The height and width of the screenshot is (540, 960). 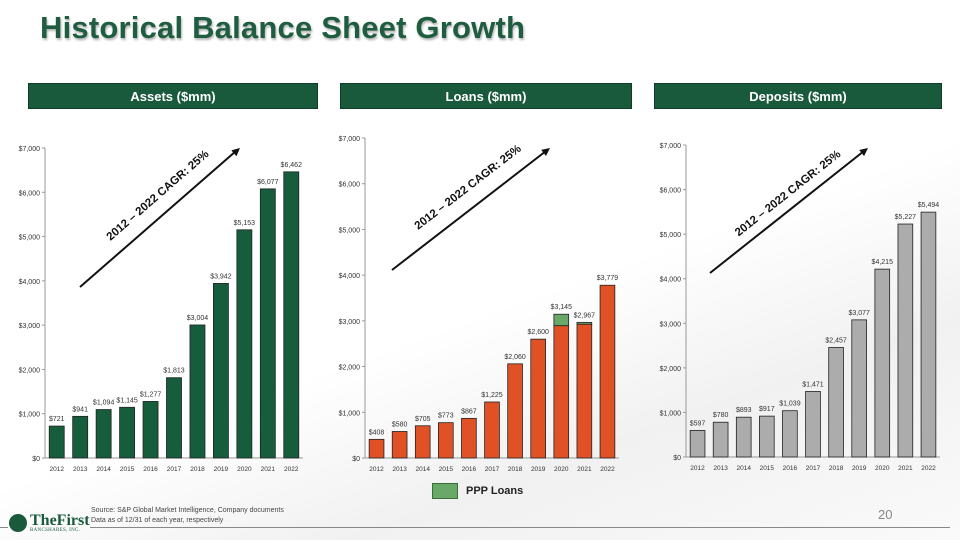 I want to click on deposits-data-label: $597, so click(x=698, y=423).